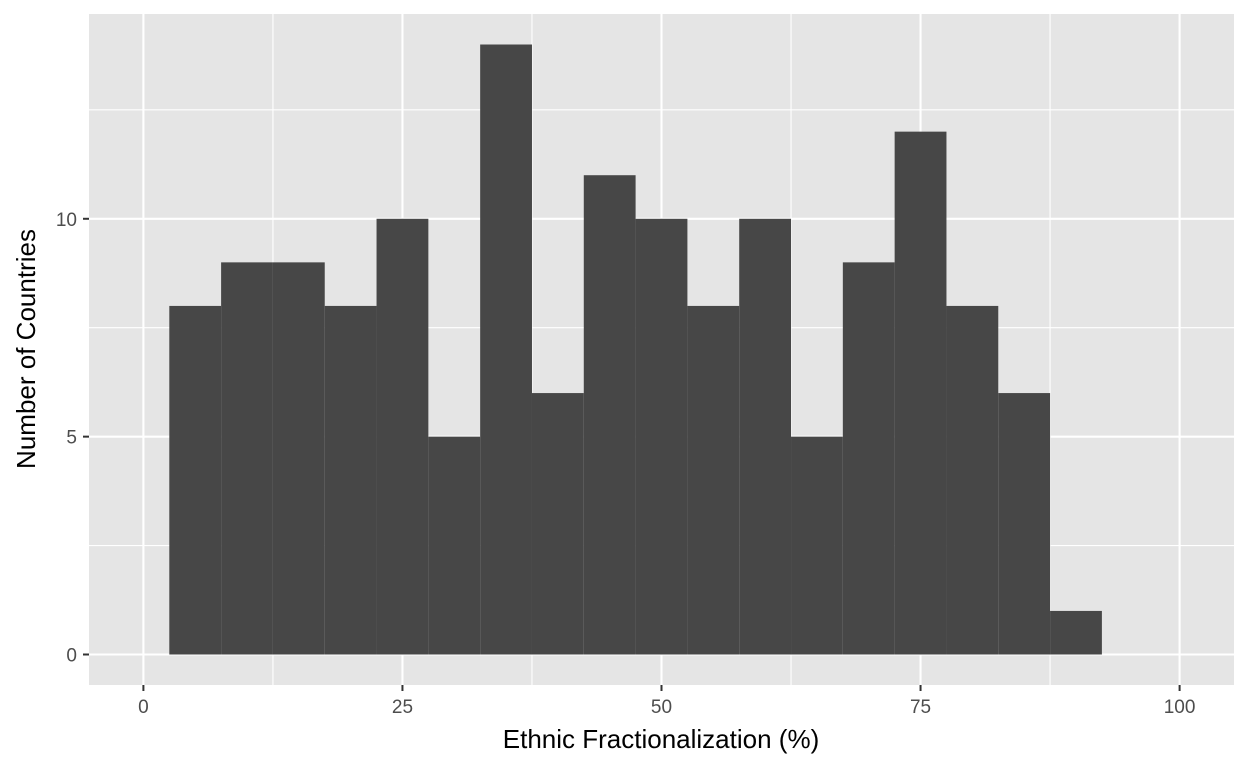  I want to click on y-axis: 0 5 10, so click(72, 438).